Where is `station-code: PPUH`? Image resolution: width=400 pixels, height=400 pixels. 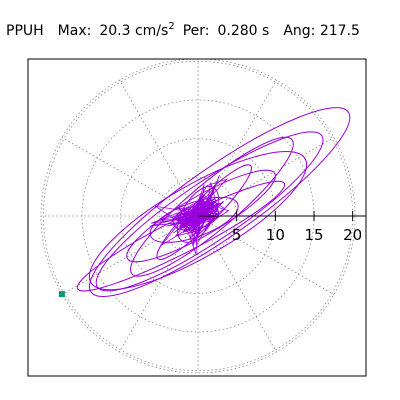 station-code: PPUH is located at coordinates (25, 31).